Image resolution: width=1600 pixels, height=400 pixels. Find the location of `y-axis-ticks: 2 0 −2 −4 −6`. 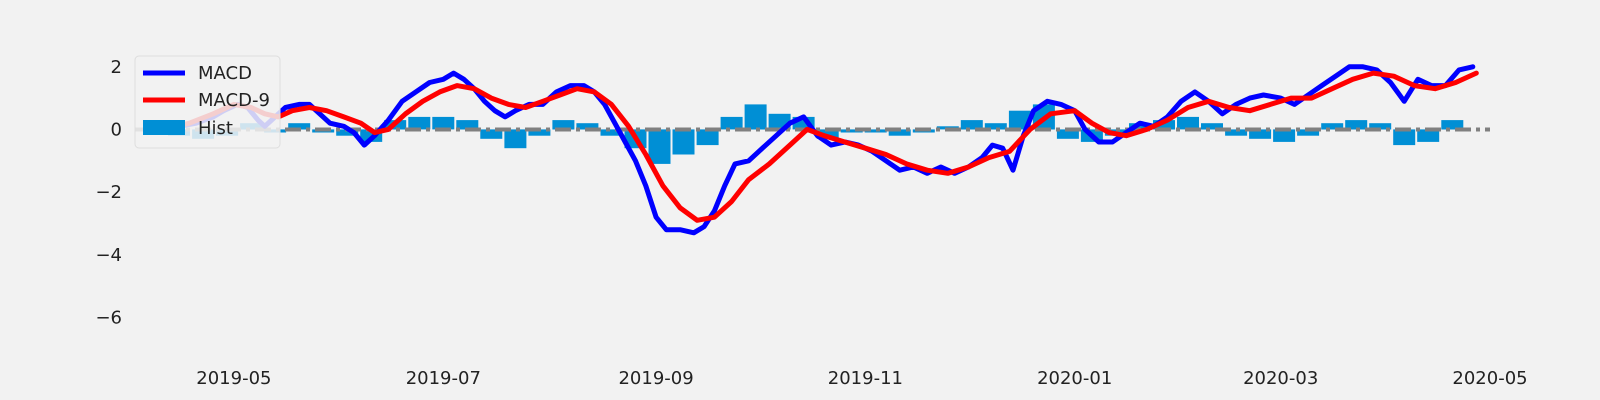

y-axis-ticks: 2 0 −2 −4 −6 is located at coordinates (108, 193).